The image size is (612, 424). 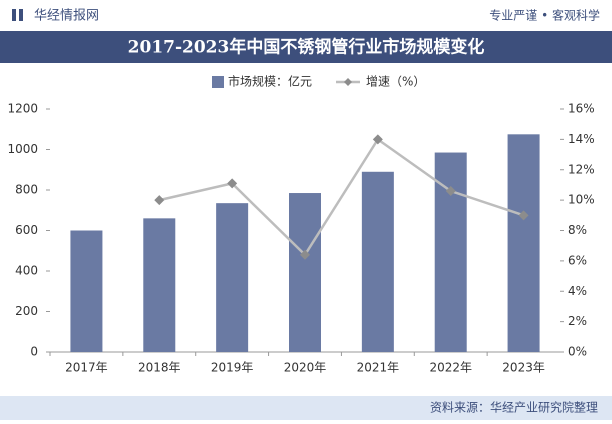 What do you see at coordinates (581, 109) in the screenshot?
I see `y2-tick-label: 16%` at bounding box center [581, 109].